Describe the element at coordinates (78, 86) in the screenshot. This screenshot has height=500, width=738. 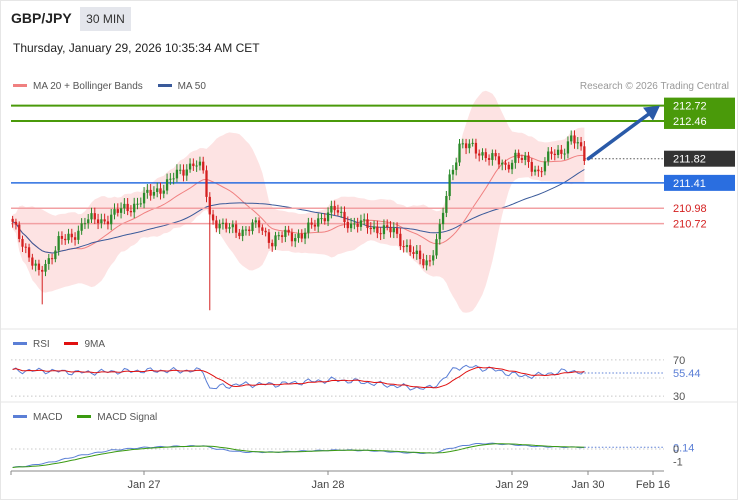
I see `legend-ma20-bollinger: MA 20 + Bollinger Bands` at that location.